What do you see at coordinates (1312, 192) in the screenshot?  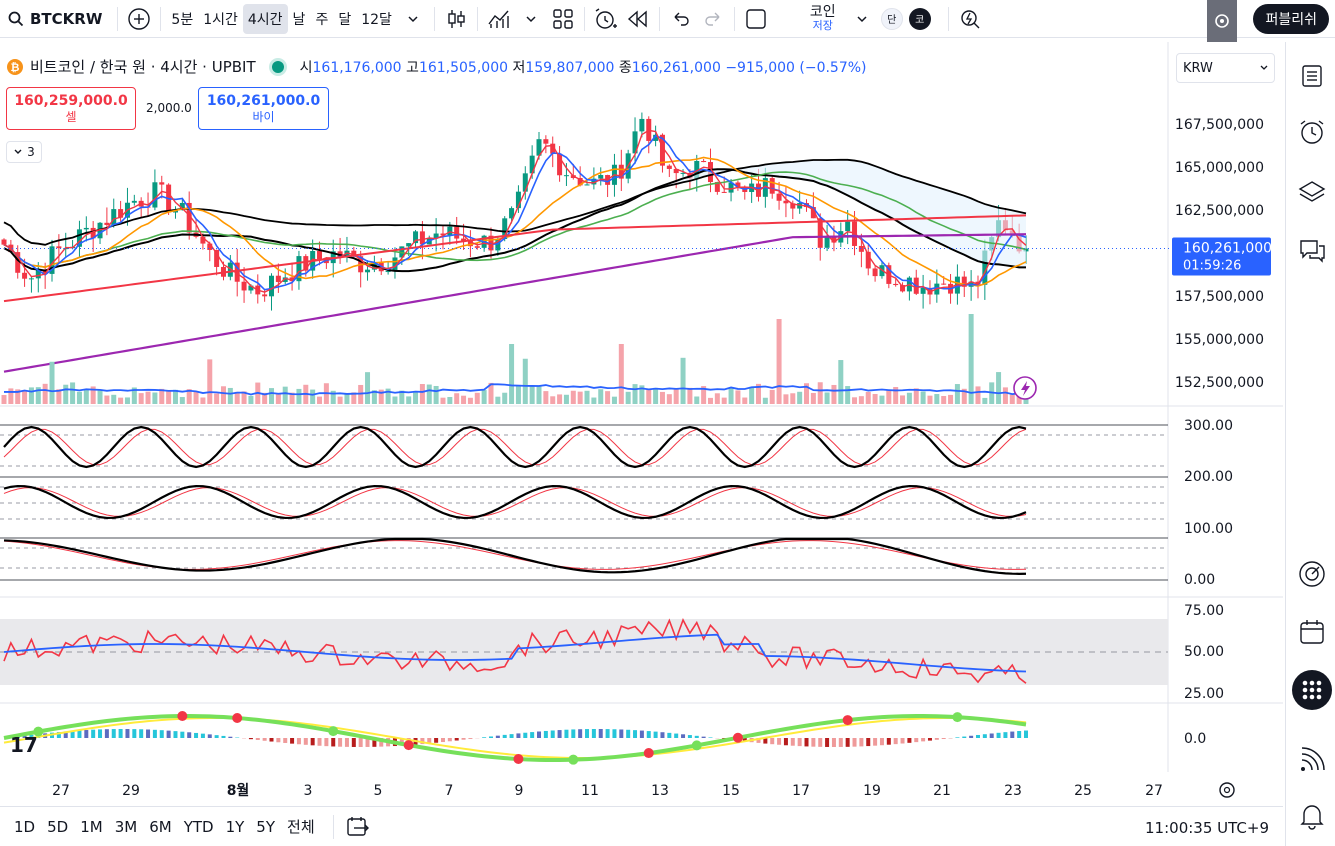 I see `object-tree-button` at bounding box center [1312, 192].